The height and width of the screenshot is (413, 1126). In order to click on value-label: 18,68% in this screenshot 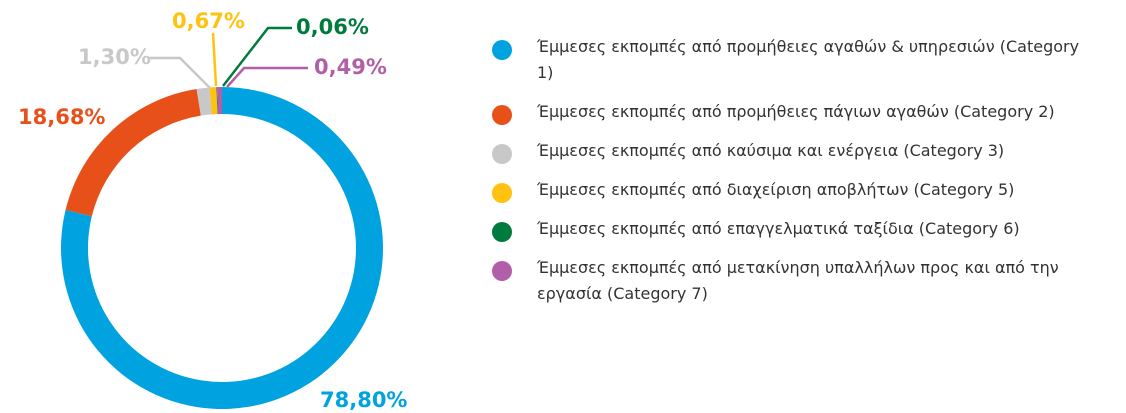, I will do `click(61, 117)`.